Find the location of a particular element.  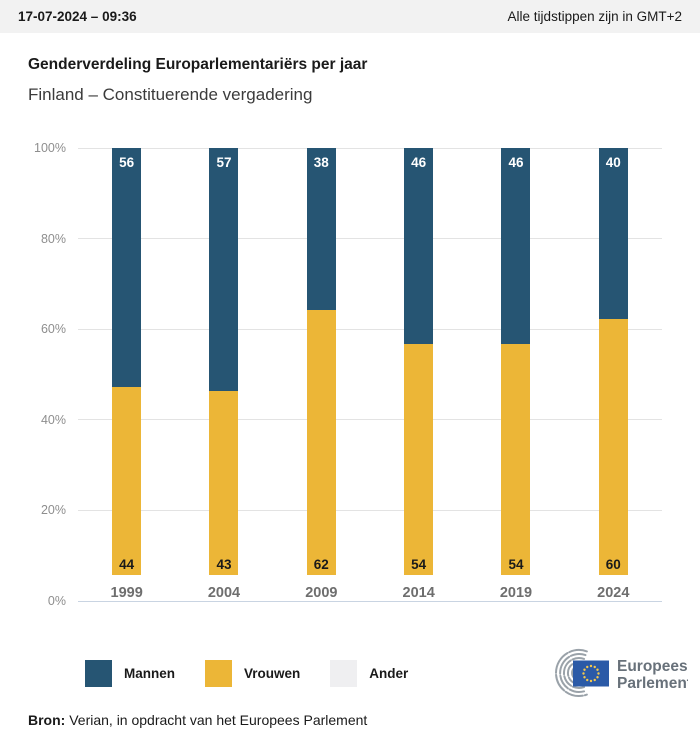

bar-group: 38 62 2009 is located at coordinates (321, 374).